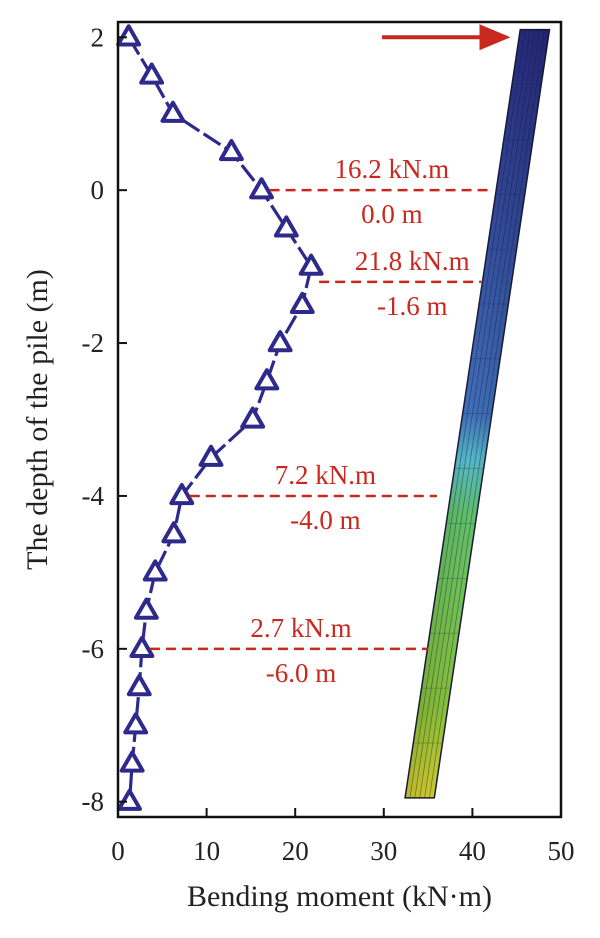 This screenshot has width=600, height=938. I want to click on annotation-depth-label: -1.6 m, so click(412, 306).